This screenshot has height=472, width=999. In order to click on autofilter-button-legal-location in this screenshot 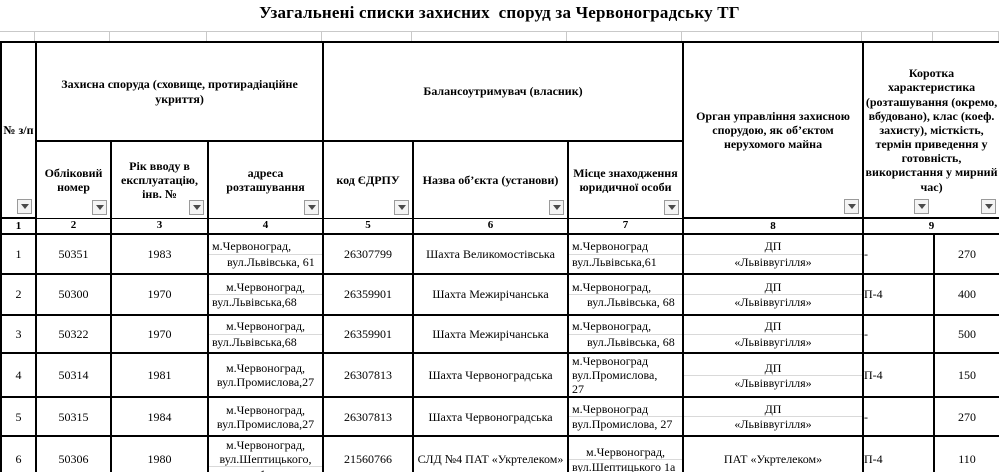, I will do `click(672, 207)`.